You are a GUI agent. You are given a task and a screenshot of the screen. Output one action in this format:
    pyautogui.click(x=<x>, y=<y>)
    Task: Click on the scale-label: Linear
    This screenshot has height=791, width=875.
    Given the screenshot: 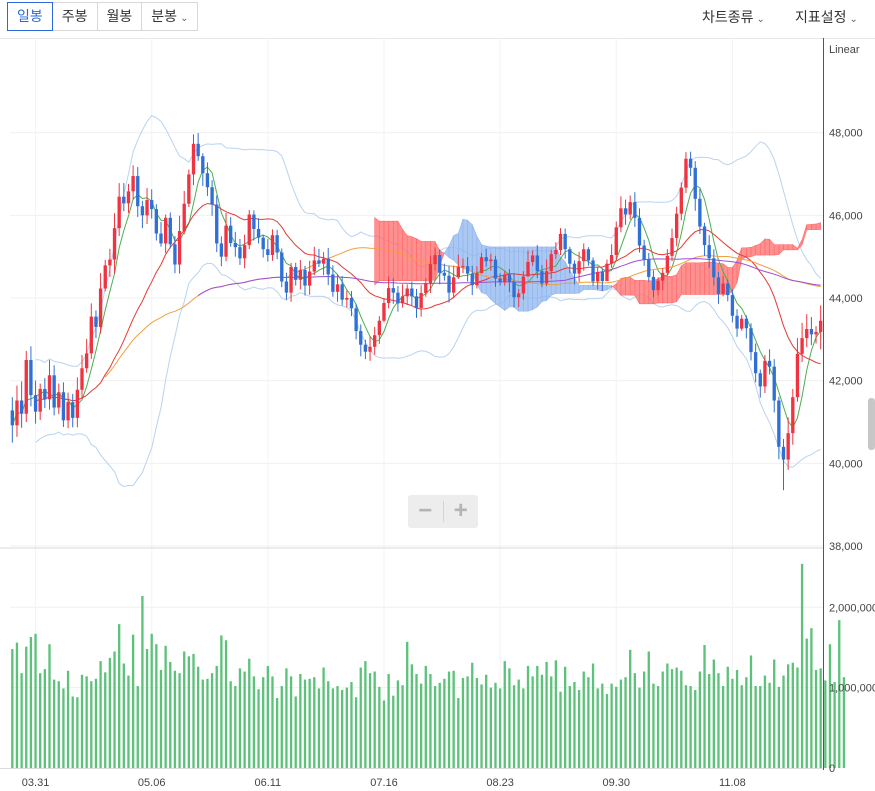 What is the action you would take?
    pyautogui.click(x=844, y=50)
    